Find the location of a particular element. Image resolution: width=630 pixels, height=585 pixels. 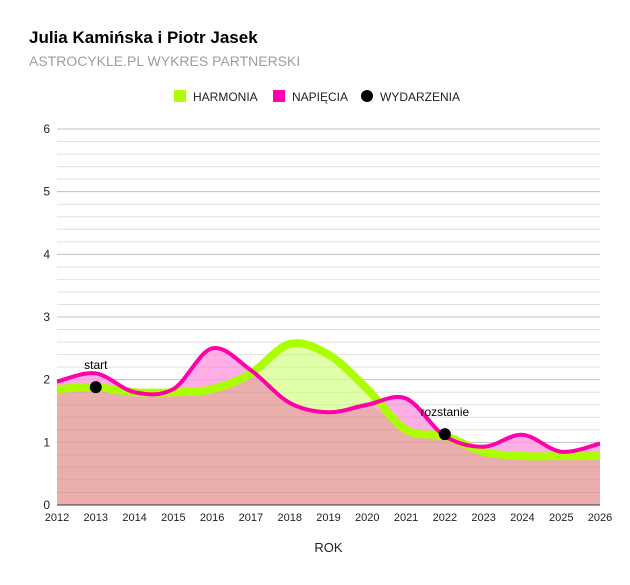

x-tick-label: 2014 is located at coordinates (134, 518).